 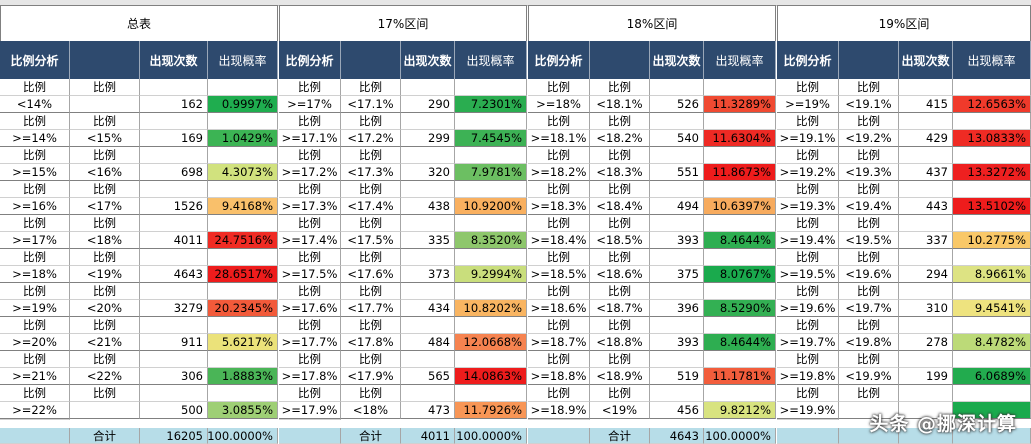 What do you see at coordinates (869, 376) in the screenshot?
I see `range-end-cell: <19.9%` at bounding box center [869, 376].